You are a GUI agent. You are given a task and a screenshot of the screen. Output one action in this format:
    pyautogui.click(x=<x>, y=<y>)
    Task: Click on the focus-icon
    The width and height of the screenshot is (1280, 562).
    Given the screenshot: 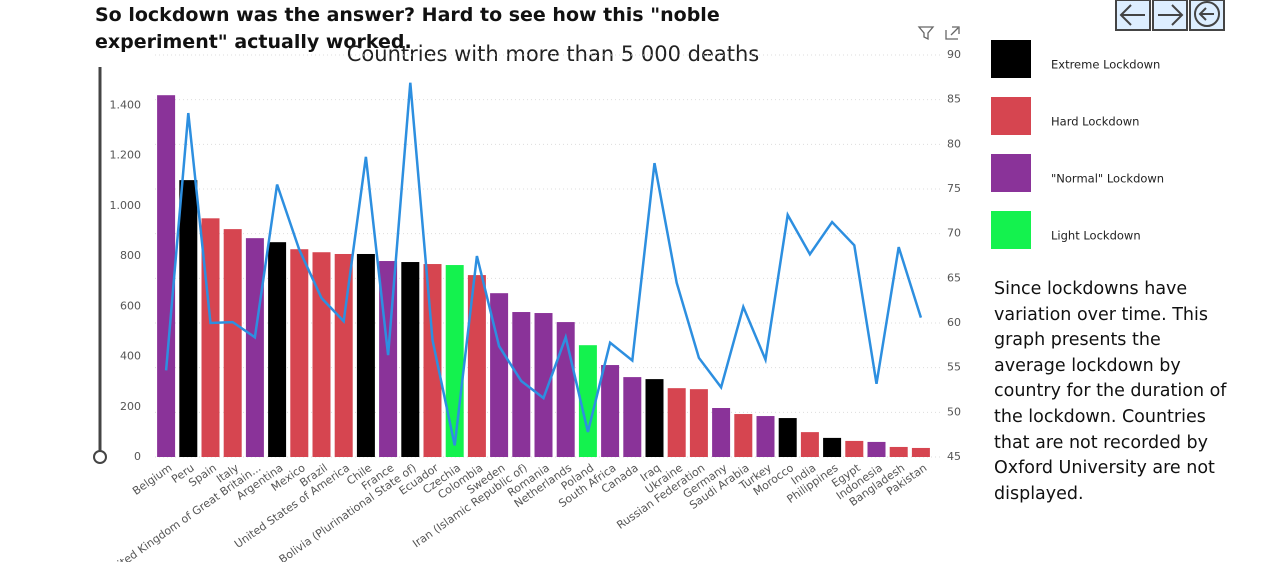 What is the action you would take?
    pyautogui.click(x=952, y=33)
    